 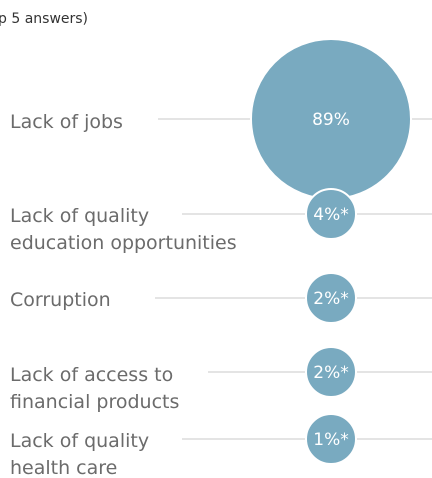 I want to click on bubble-row: 2%* Corruption, so click(x=221, y=298).